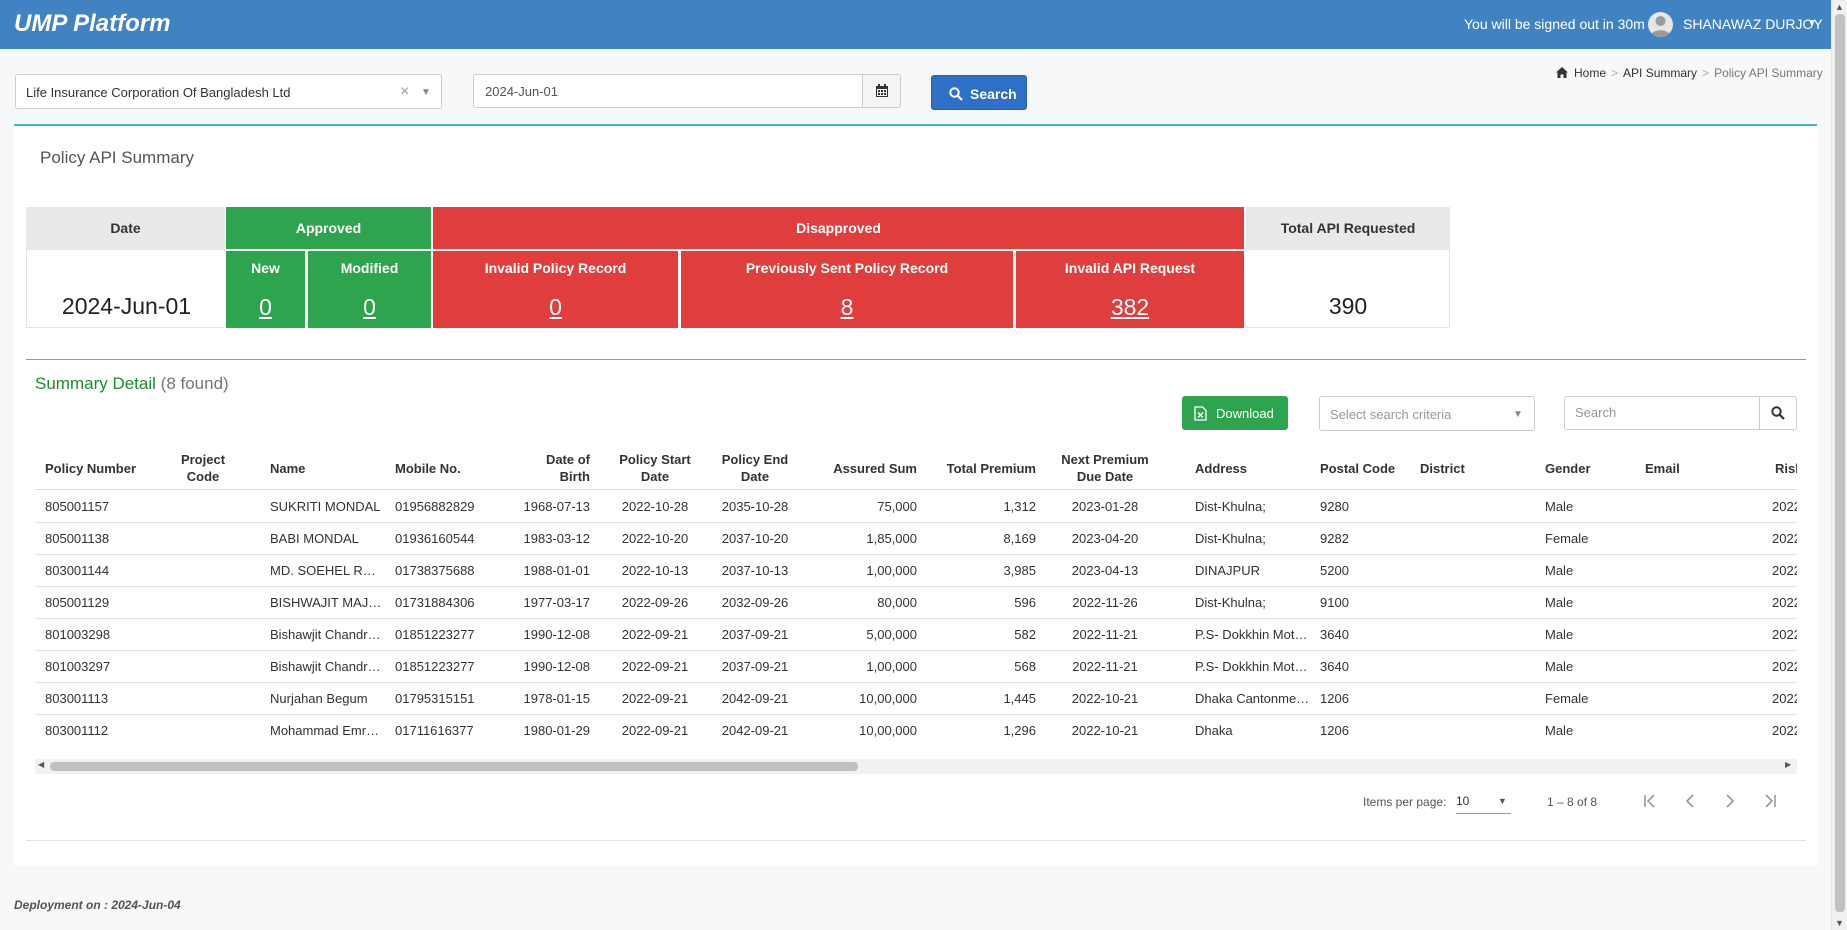 The height and width of the screenshot is (930, 1847). I want to click on search-button: Search, so click(979, 92).